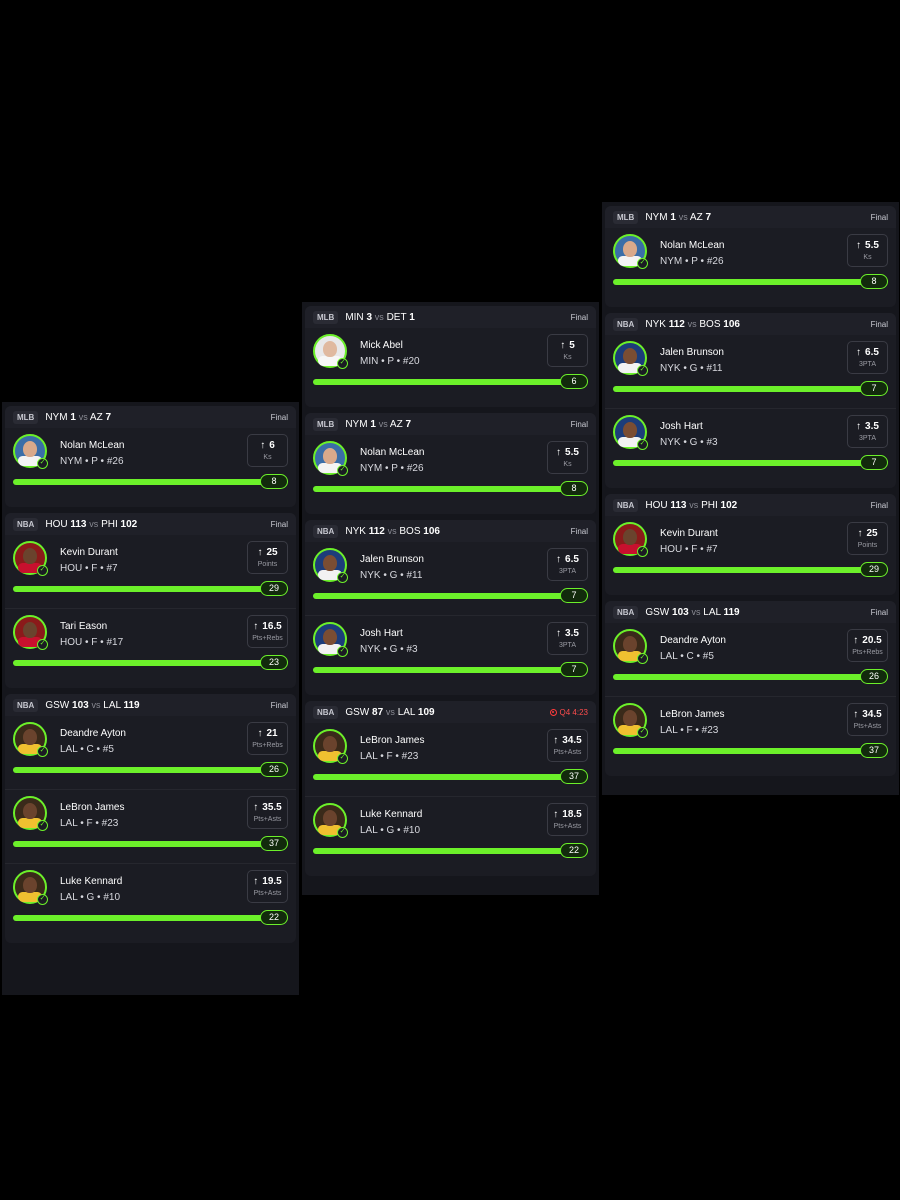  What do you see at coordinates (389, 756) in the screenshot?
I see `player-meta: LAL • F • #23` at bounding box center [389, 756].